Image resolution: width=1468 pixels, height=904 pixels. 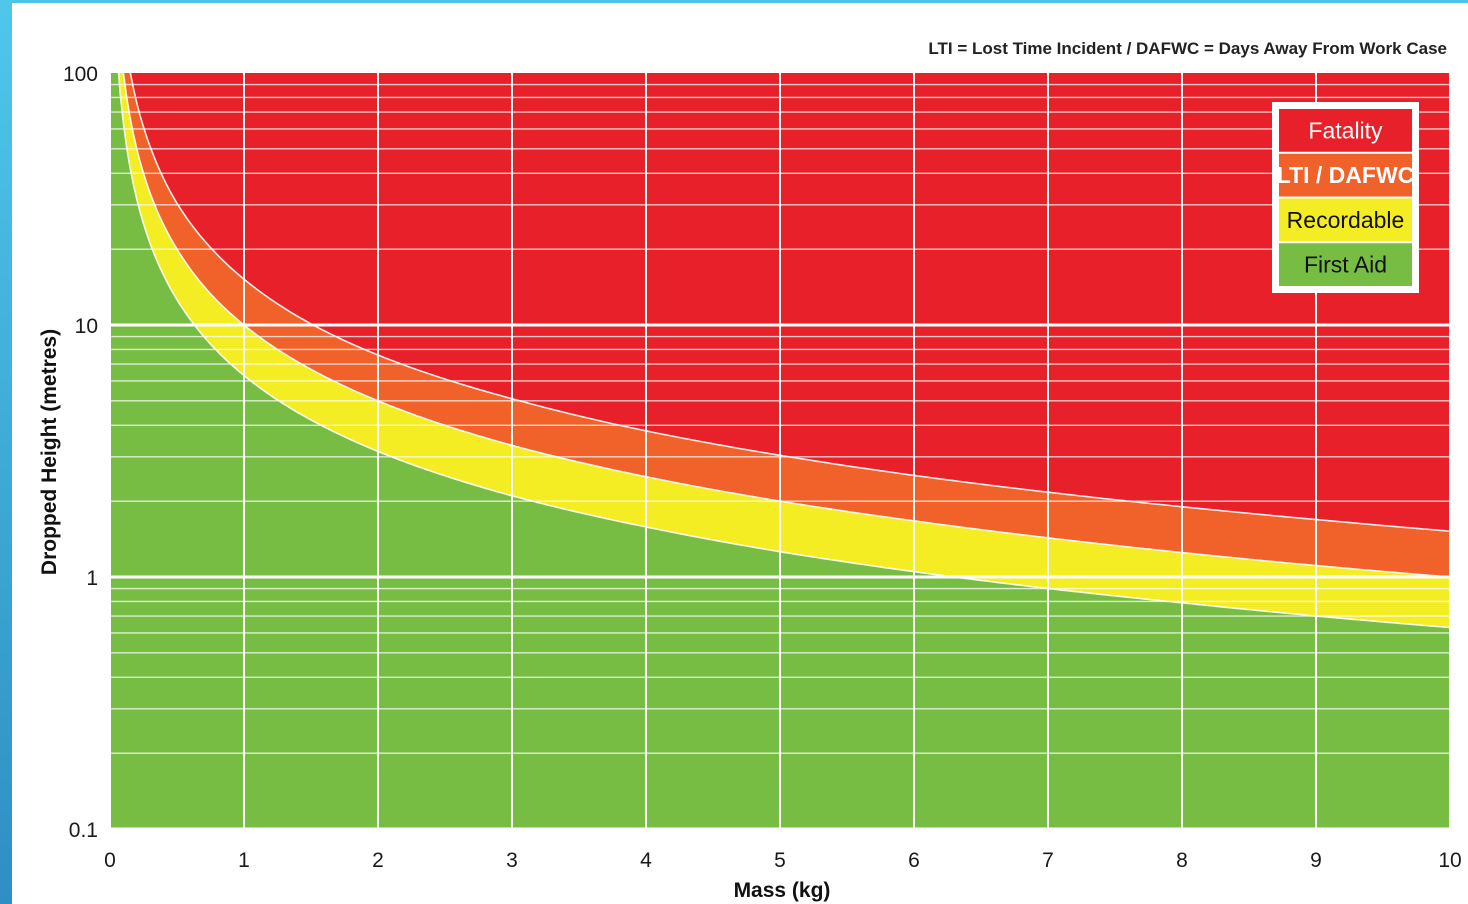 What do you see at coordinates (80, 452) in the screenshot?
I see `y-axis-ticks: 100 10 1 0.1` at bounding box center [80, 452].